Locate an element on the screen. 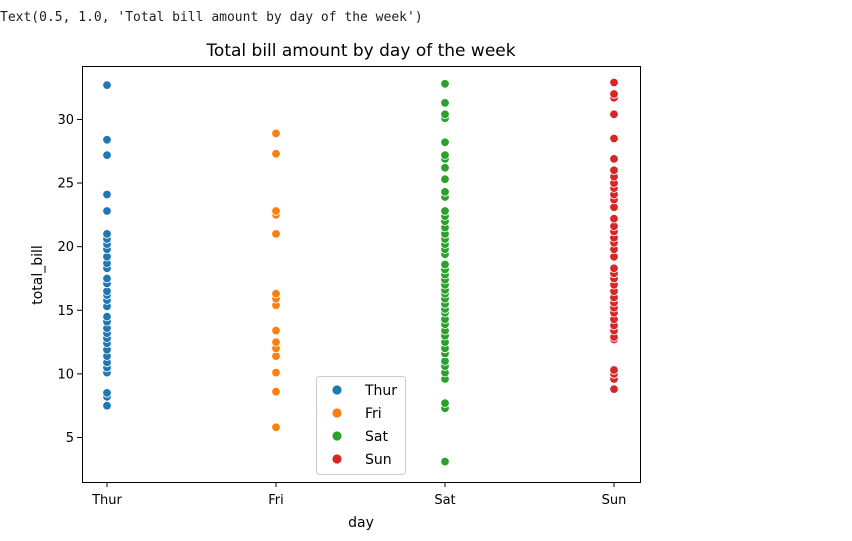 The height and width of the screenshot is (541, 852). y-tick-label-5: 5 is located at coordinates (70, 438).